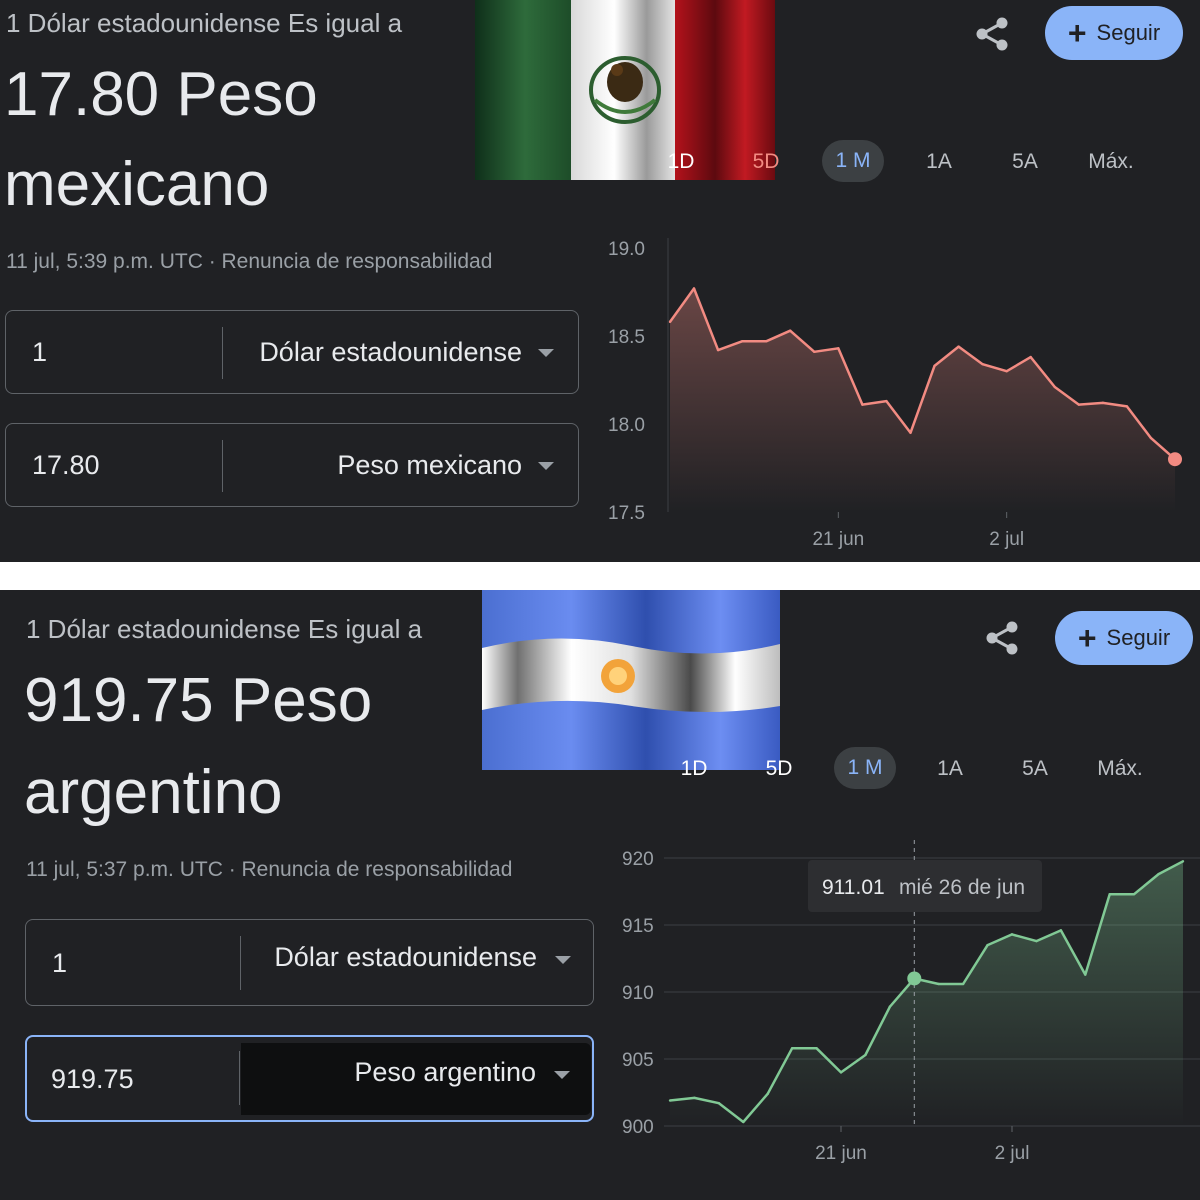 The width and height of the screenshot is (1200, 1200). Describe the element at coordinates (198, 700) in the screenshot. I see `converted-value-line1: 919.75 Peso` at that location.